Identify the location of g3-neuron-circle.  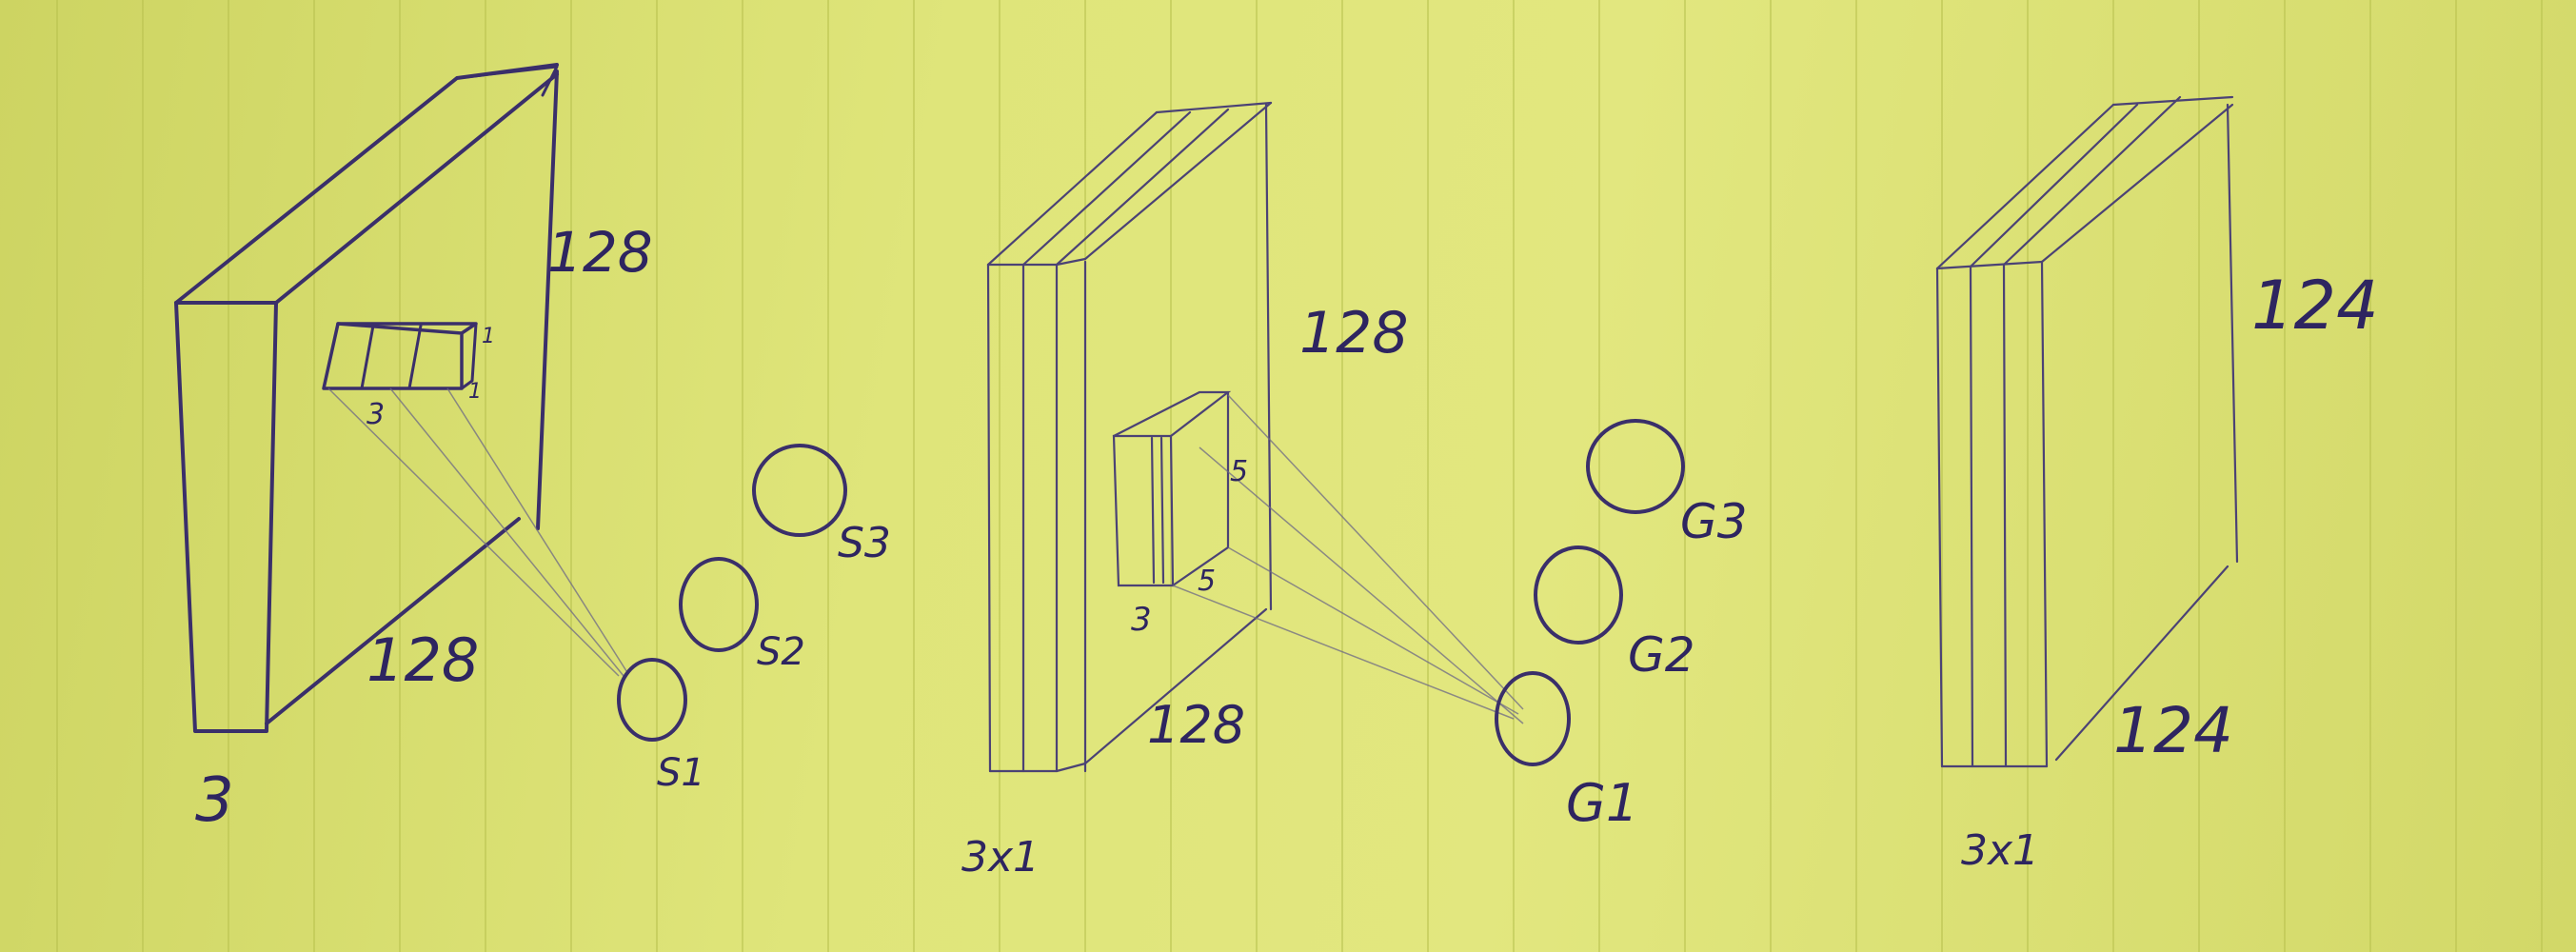
(1635, 466).